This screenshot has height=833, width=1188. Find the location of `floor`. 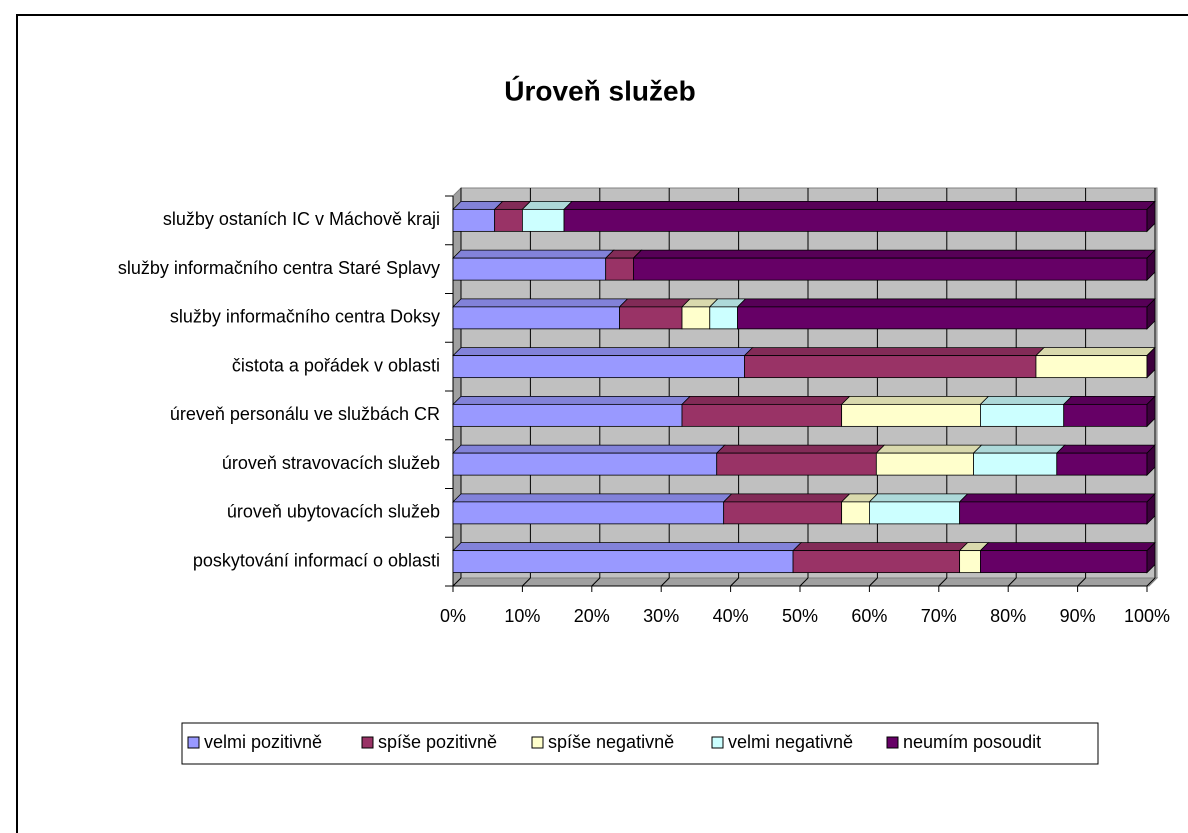

floor is located at coordinates (805, 582).